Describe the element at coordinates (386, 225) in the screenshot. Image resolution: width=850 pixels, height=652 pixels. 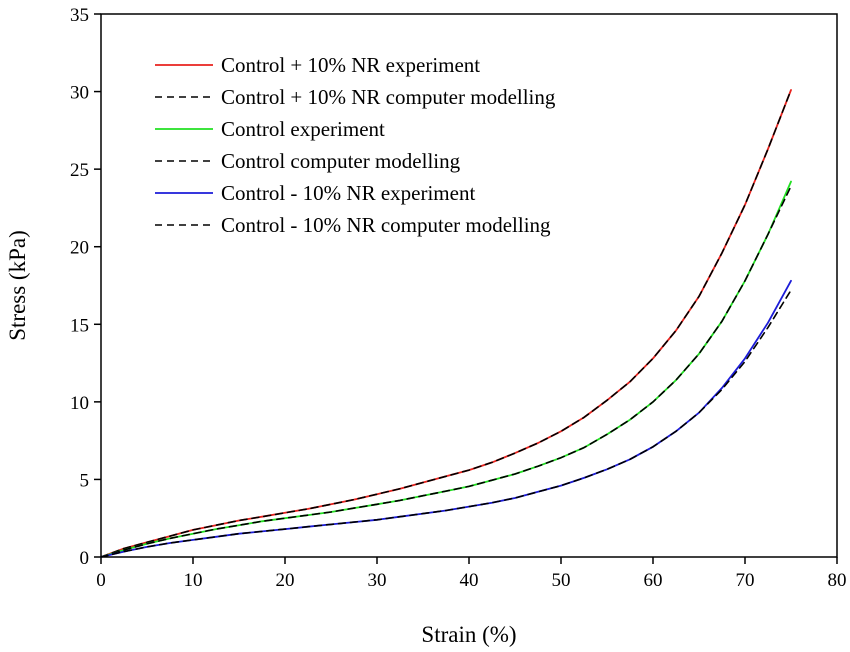
I see `legend-label-5: Control - 10% NR computer modelling` at that location.